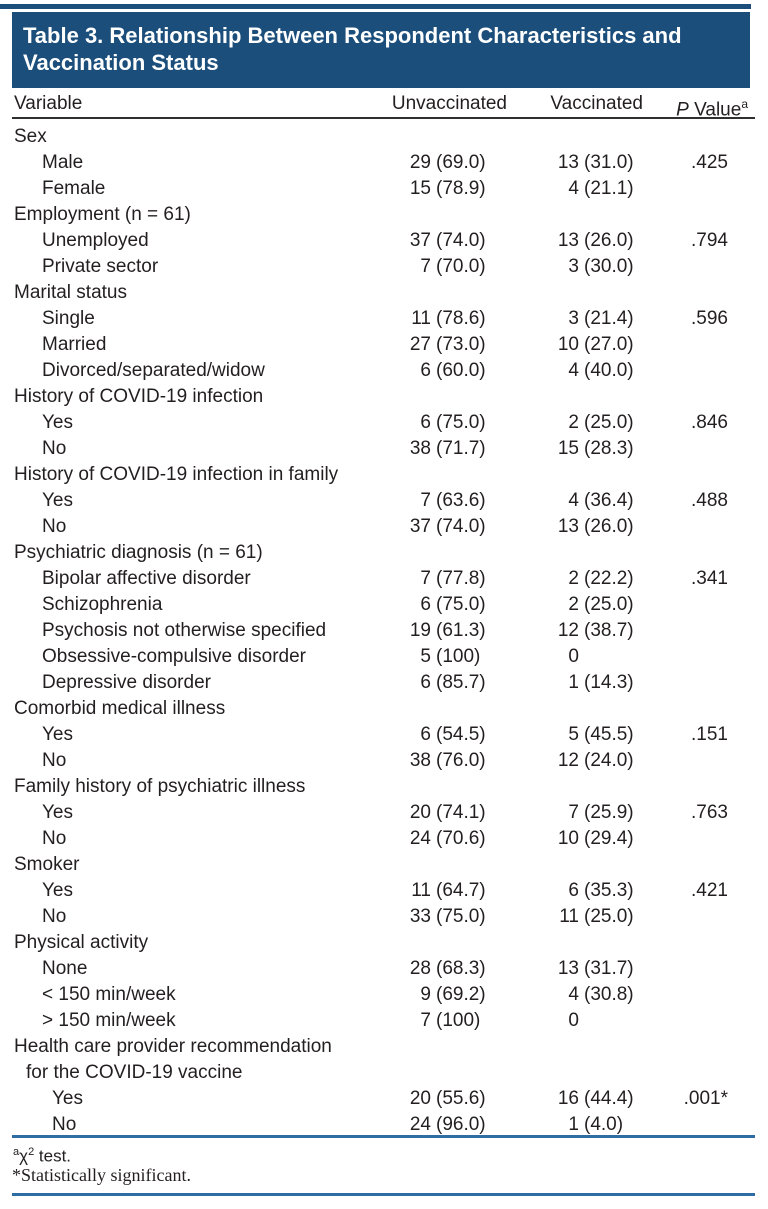  What do you see at coordinates (448, 163) in the screenshot?
I see `cell-unvaccinated: 29 (69.0)` at bounding box center [448, 163].